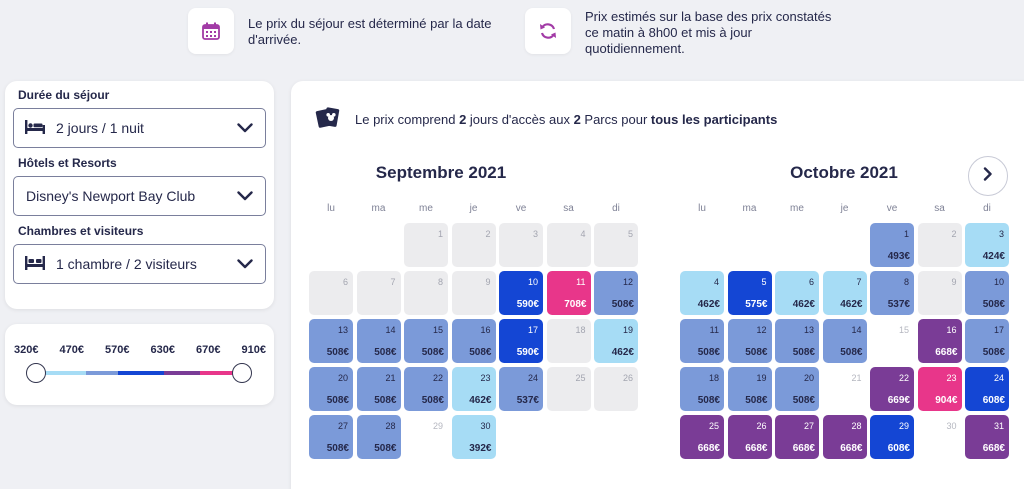  Describe the element at coordinates (845, 389) in the screenshot. I see `calendar-day: 21` at that location.